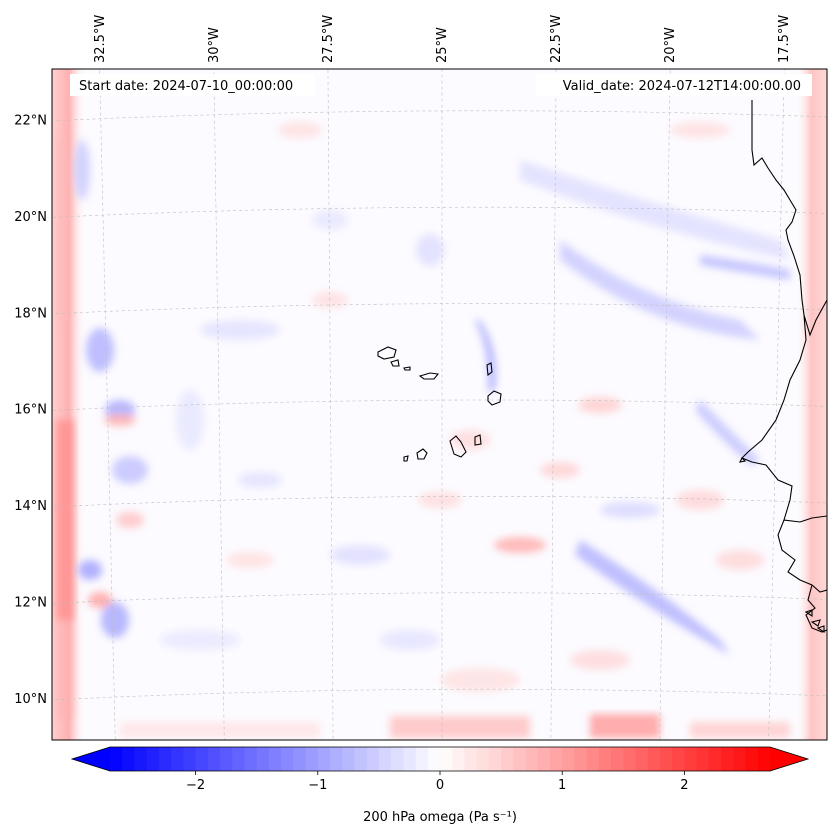 The width and height of the screenshot is (837, 839). Describe the element at coordinates (91, 759) in the screenshot. I see `colorbar-extend-min` at that location.